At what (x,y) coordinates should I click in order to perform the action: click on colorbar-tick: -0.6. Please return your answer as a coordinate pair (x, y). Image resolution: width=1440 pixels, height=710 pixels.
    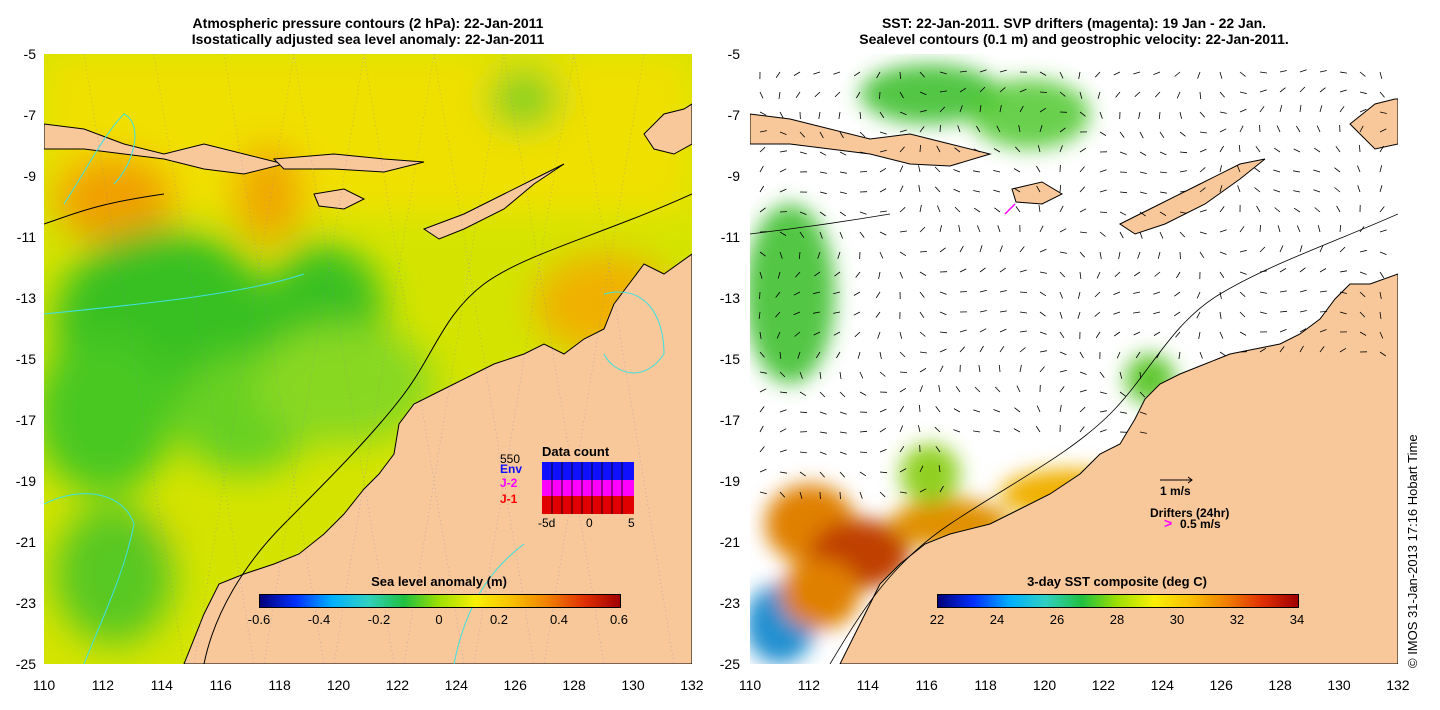
    Looking at the image, I should click on (259, 619).